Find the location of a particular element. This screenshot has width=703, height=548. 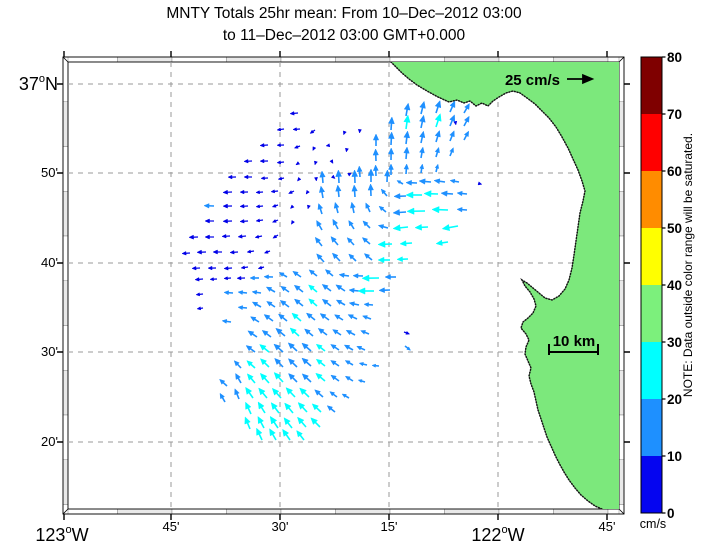

axis-label-minutes: 45' is located at coordinates (171, 526).